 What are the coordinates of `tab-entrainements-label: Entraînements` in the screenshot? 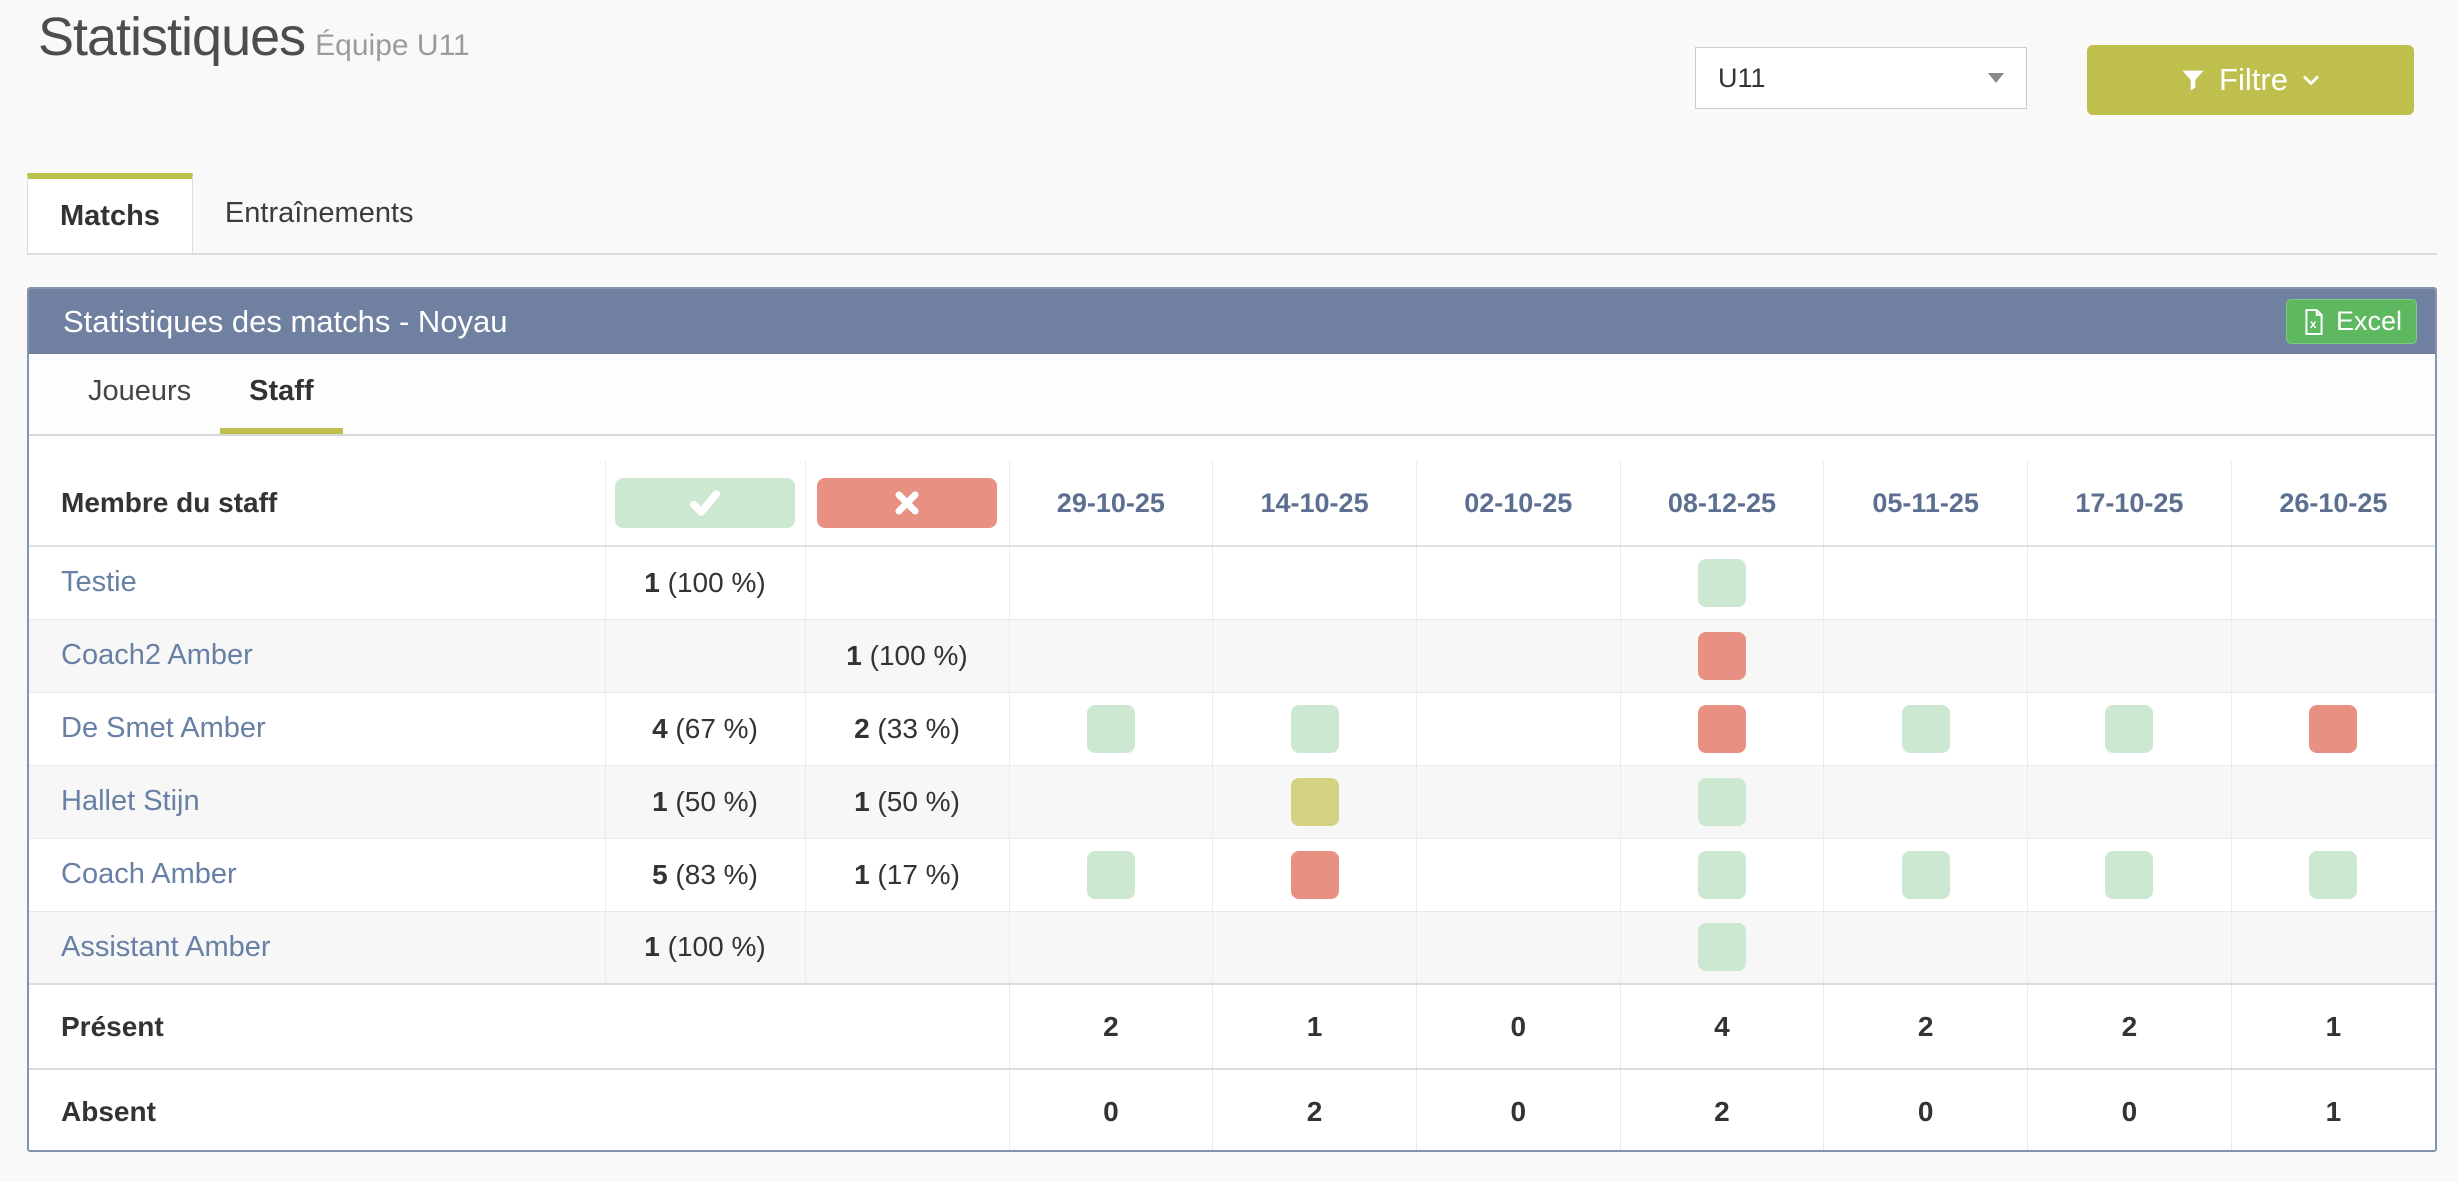 It's located at (319, 212).